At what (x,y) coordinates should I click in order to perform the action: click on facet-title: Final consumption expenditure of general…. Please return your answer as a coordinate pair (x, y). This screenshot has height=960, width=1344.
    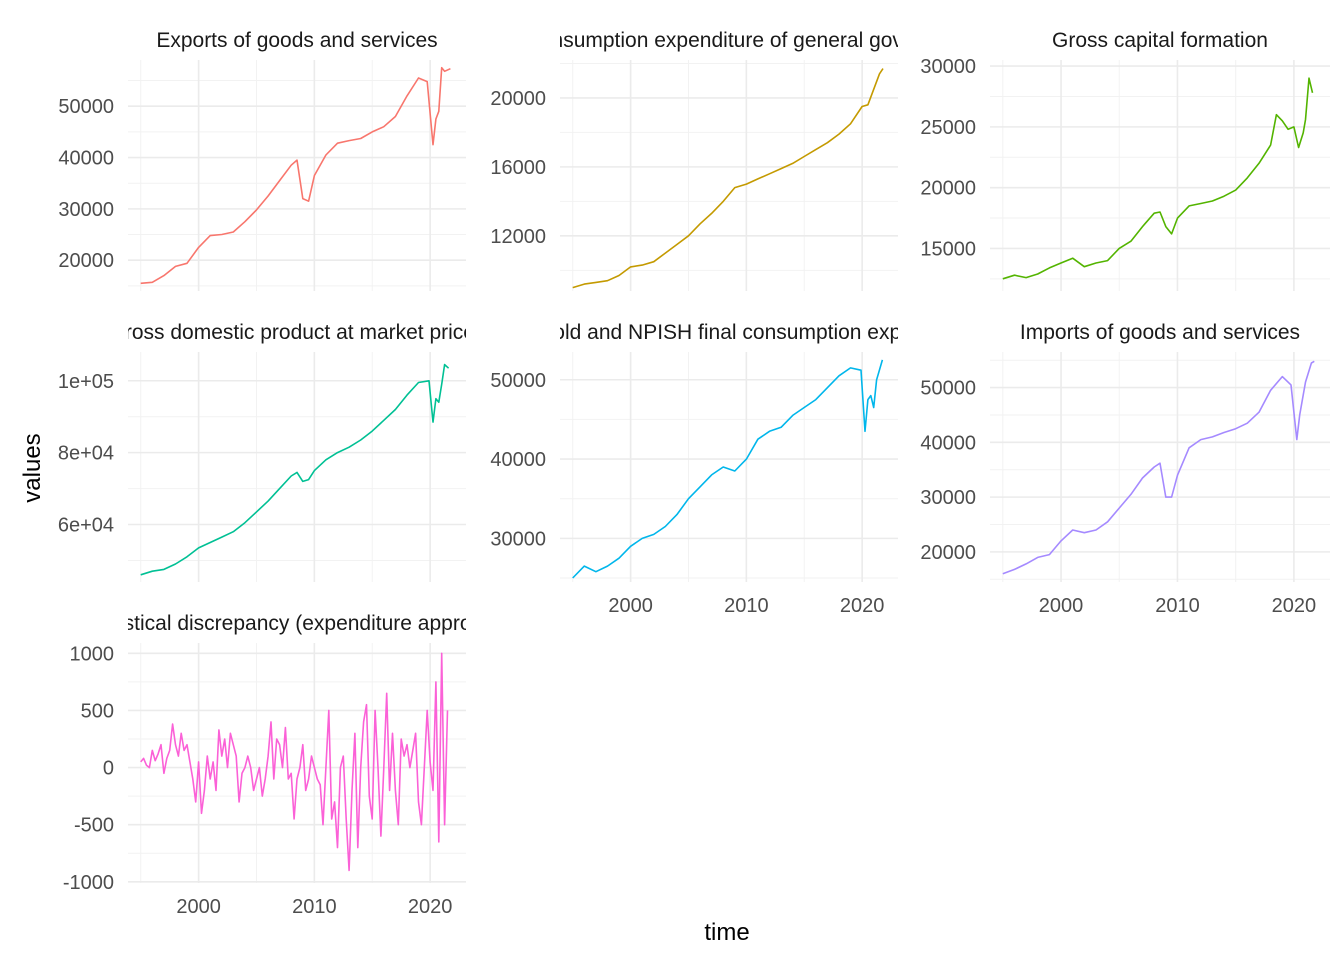
    Looking at the image, I should click on (729, 40).